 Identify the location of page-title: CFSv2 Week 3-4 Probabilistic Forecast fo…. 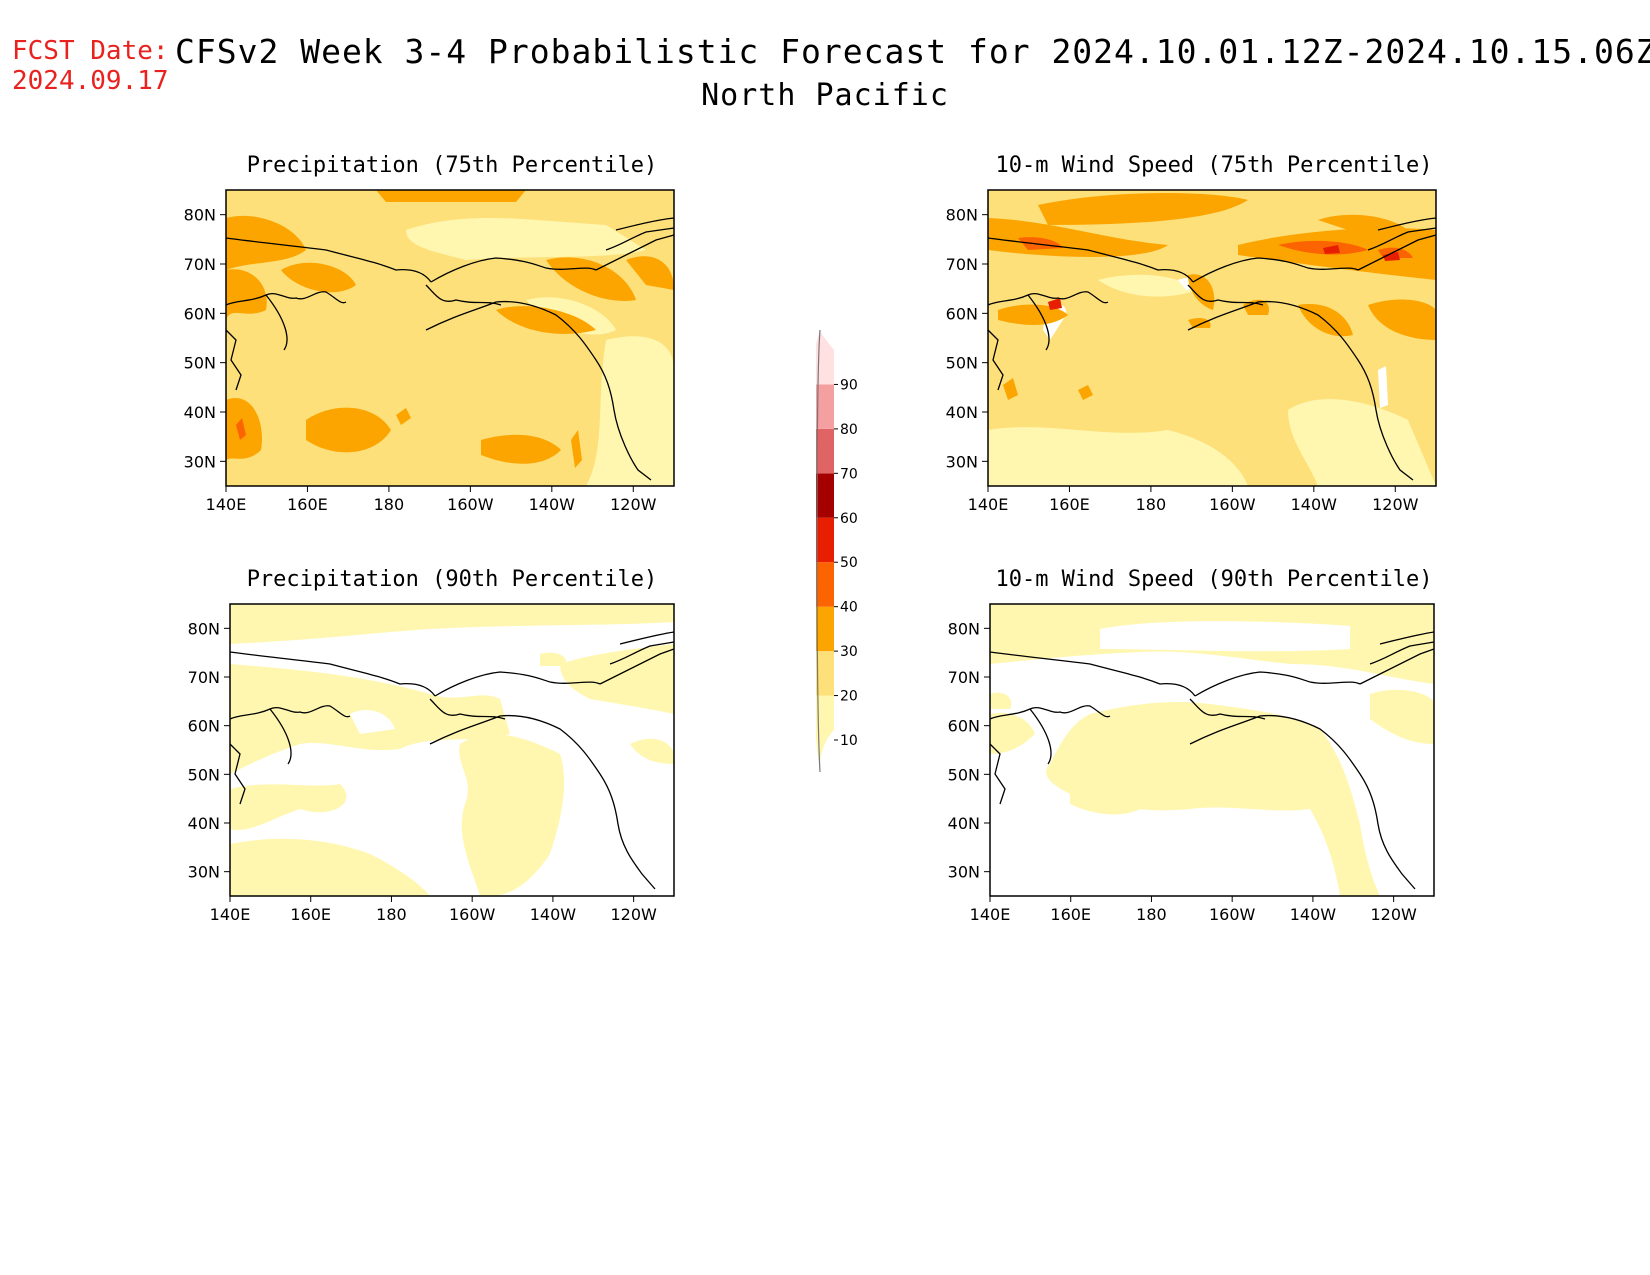
(912, 51).